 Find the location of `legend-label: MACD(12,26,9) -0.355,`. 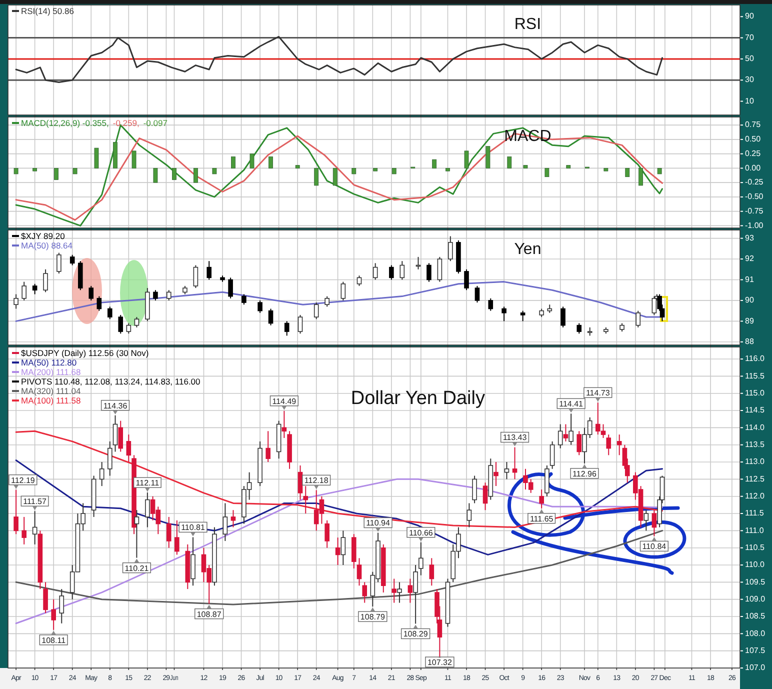

legend-label: MACD(12,26,9) -0.355, is located at coordinates (65, 123).